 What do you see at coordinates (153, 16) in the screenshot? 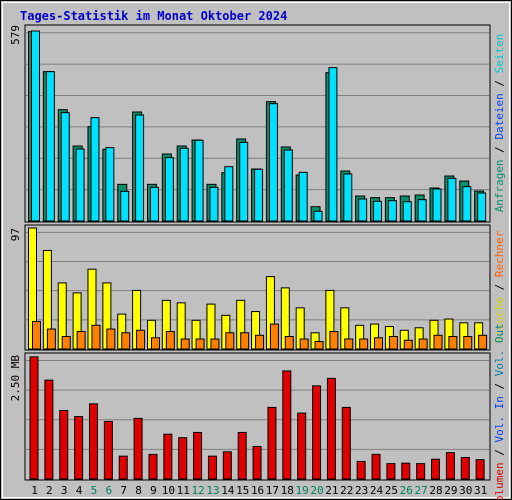
I see `chart-title: Tages-Statistik im Monat Oktober 2024` at bounding box center [153, 16].